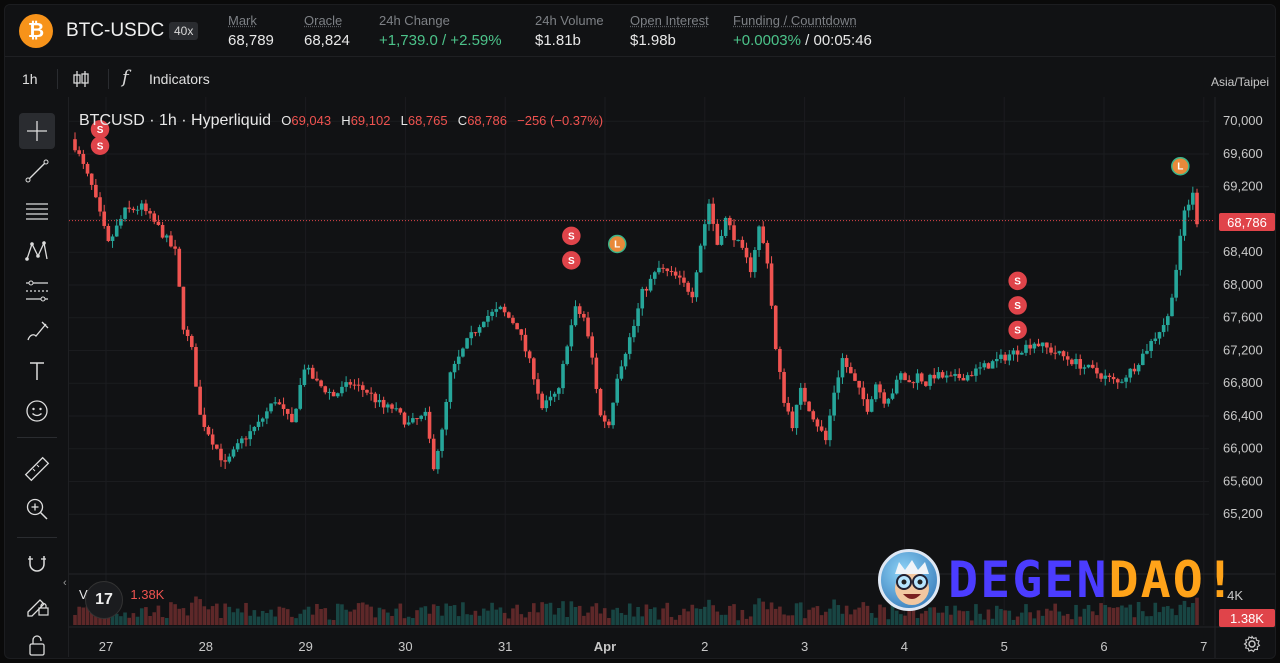 The width and height of the screenshot is (1280, 663). Describe the element at coordinates (37, 371) in the screenshot. I see `text-icon` at that location.